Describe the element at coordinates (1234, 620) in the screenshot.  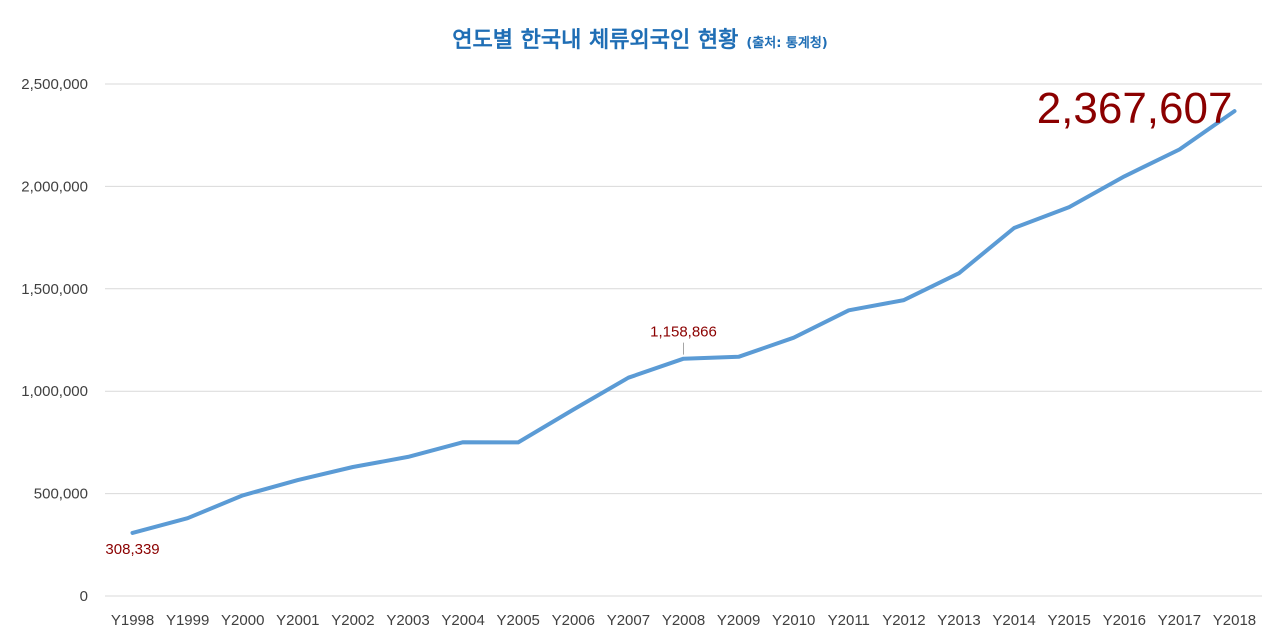
I see `x-tick-label: Y2018` at that location.